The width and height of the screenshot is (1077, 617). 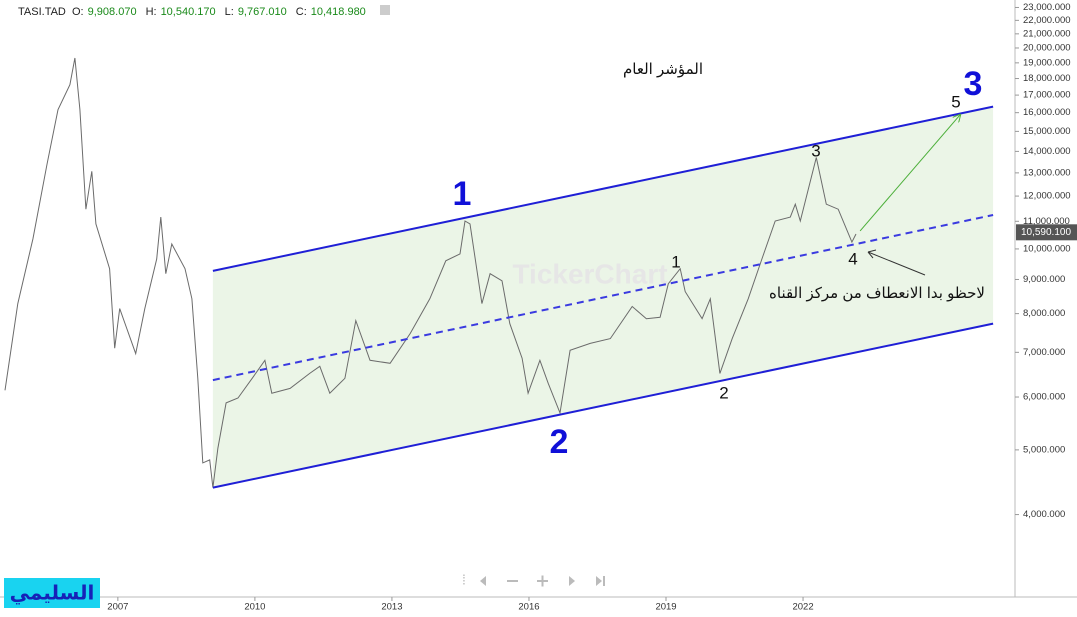 I want to click on x-tick-label: 2022, so click(x=802, y=607).